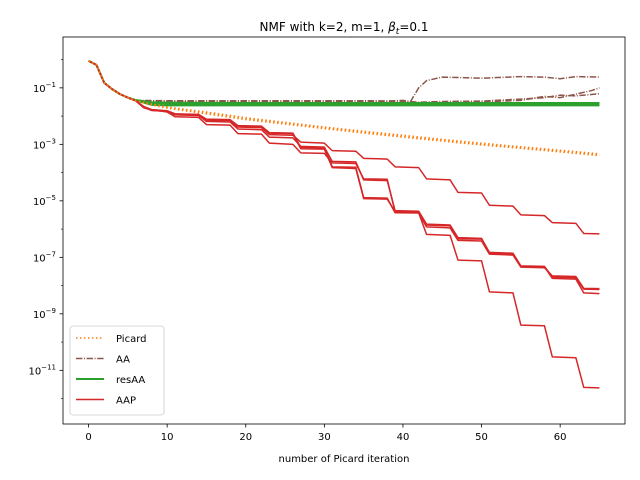 This screenshot has width=640, height=480. What do you see at coordinates (167, 437) in the screenshot?
I see `x-tick-label-1: 10` at bounding box center [167, 437].